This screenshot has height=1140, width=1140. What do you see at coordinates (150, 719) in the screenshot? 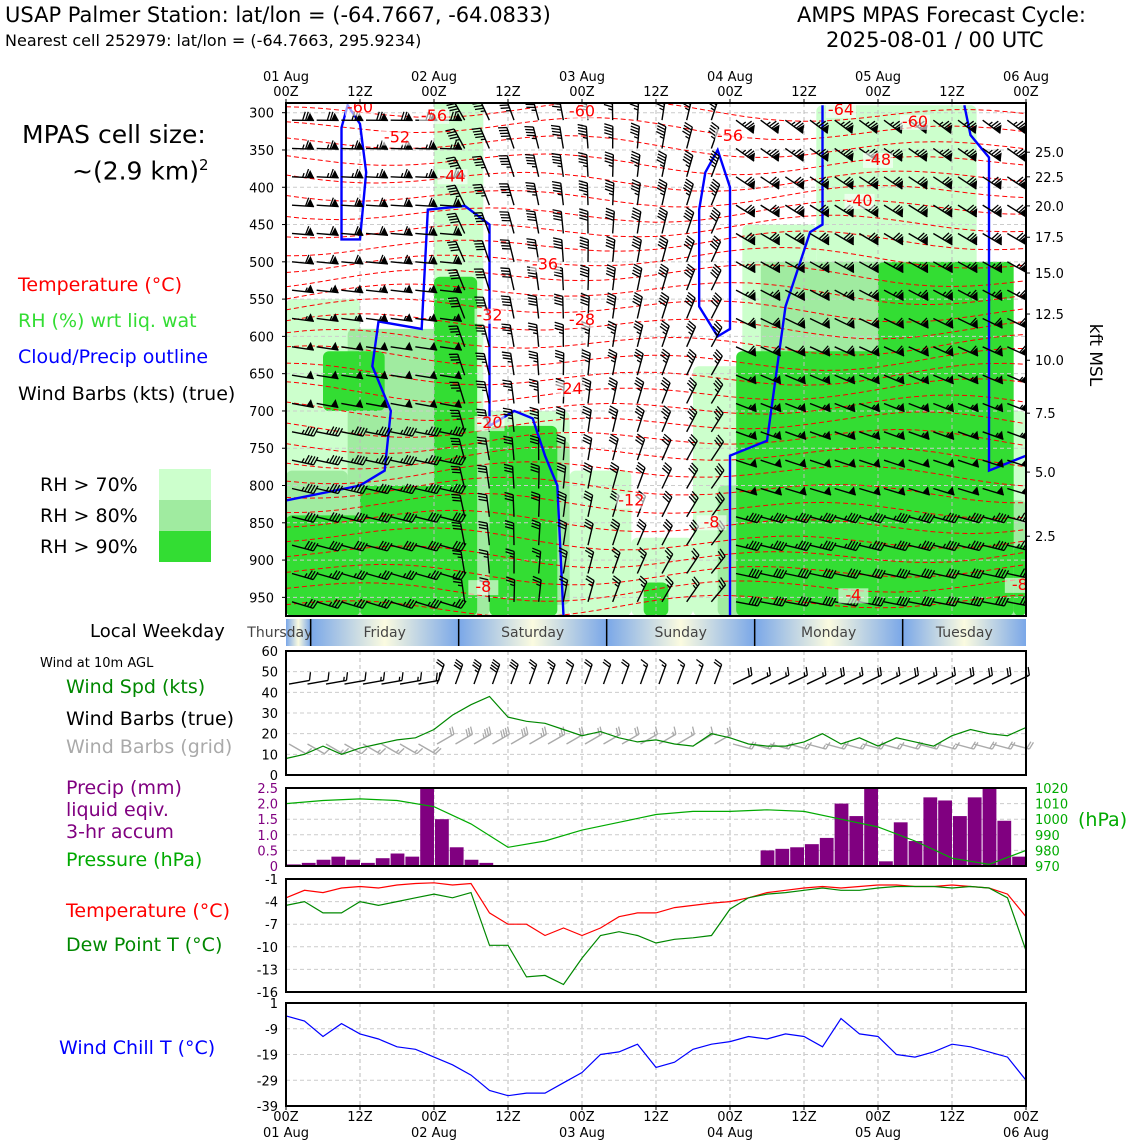
I see `wind-barbs-true-label: Wind Barbs (true)` at bounding box center [150, 719].